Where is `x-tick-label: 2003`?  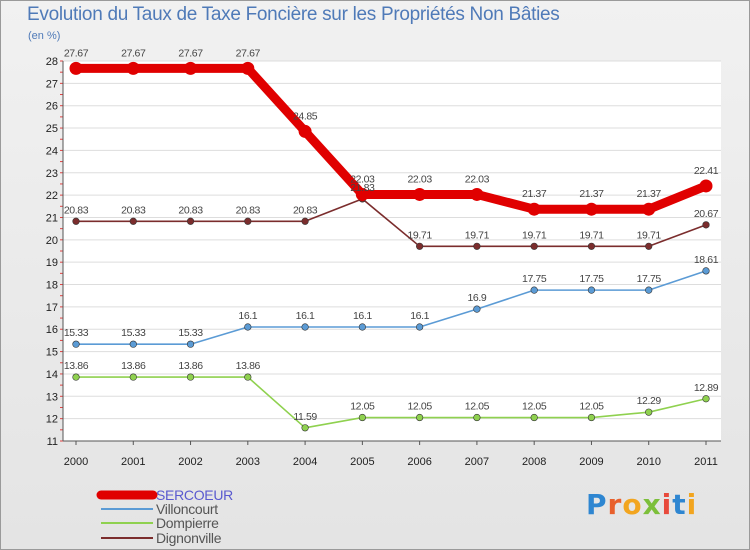 x-tick-label: 2003 is located at coordinates (248, 462).